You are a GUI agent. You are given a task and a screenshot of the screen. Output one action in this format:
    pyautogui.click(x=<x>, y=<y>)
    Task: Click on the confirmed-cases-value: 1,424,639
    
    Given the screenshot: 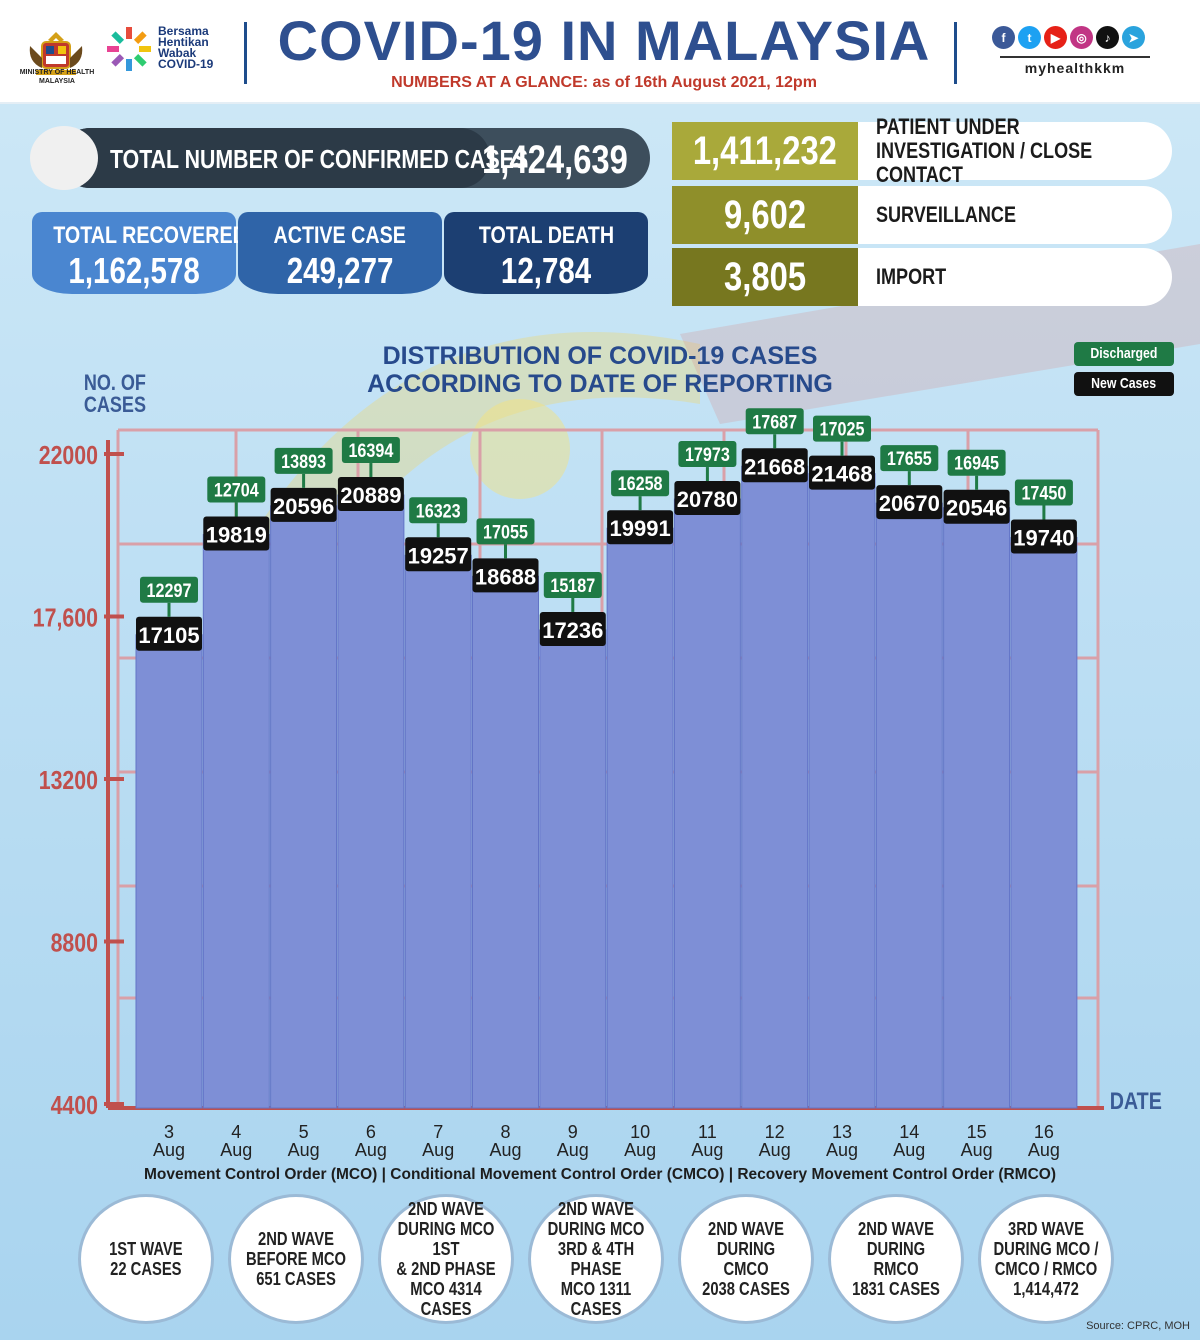 What is the action you would take?
    pyautogui.click(x=582, y=160)
    